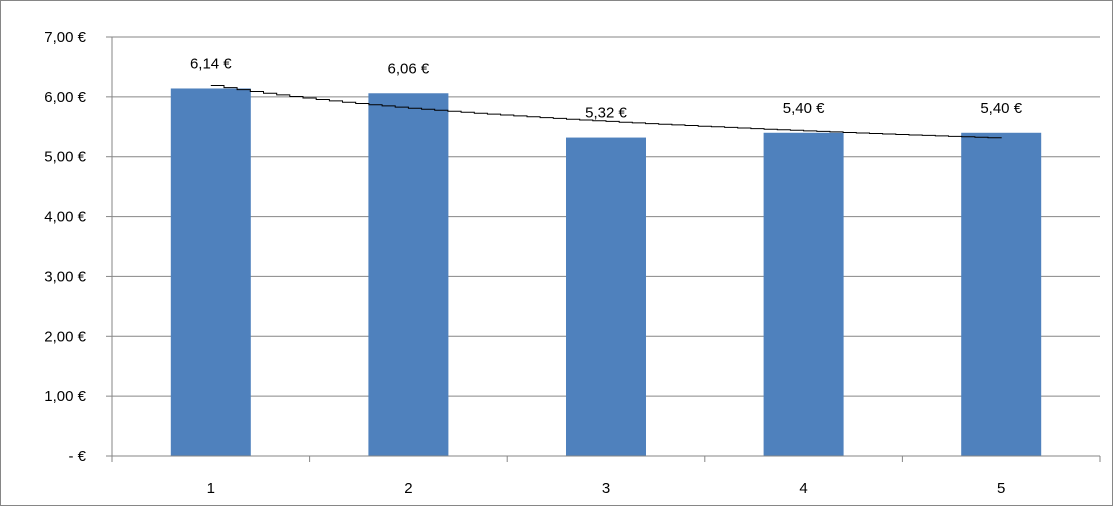 This screenshot has height=506, width=1113. What do you see at coordinates (65, 396) in the screenshot?
I see `y-tick-label: 1,00 €` at bounding box center [65, 396].